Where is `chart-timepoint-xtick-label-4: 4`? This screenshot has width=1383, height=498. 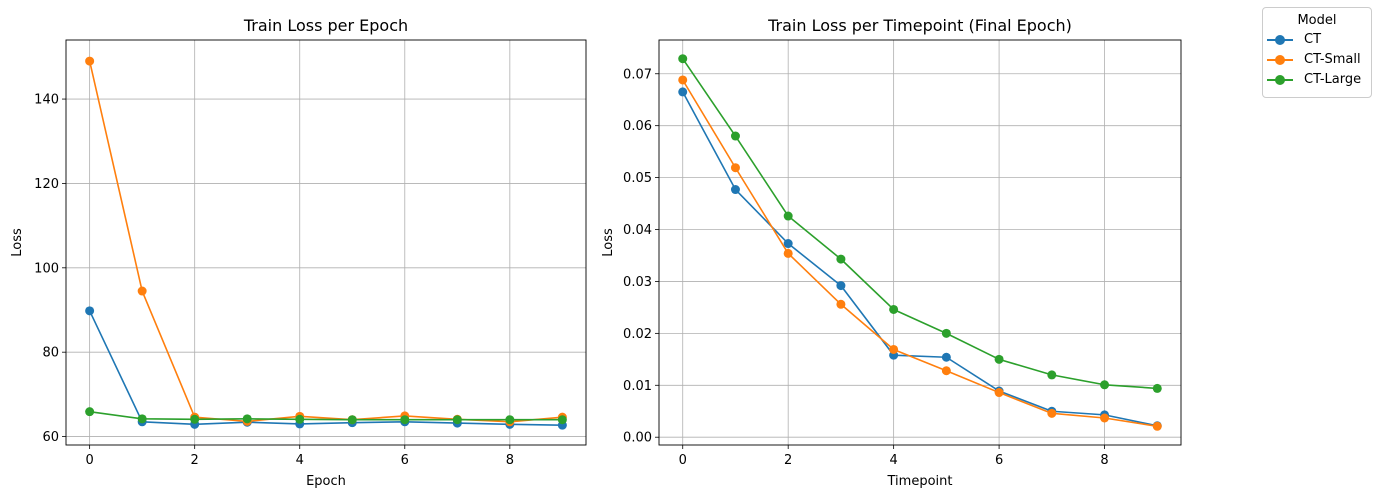 chart-timepoint-xtick-label-4: 4 is located at coordinates (893, 460).